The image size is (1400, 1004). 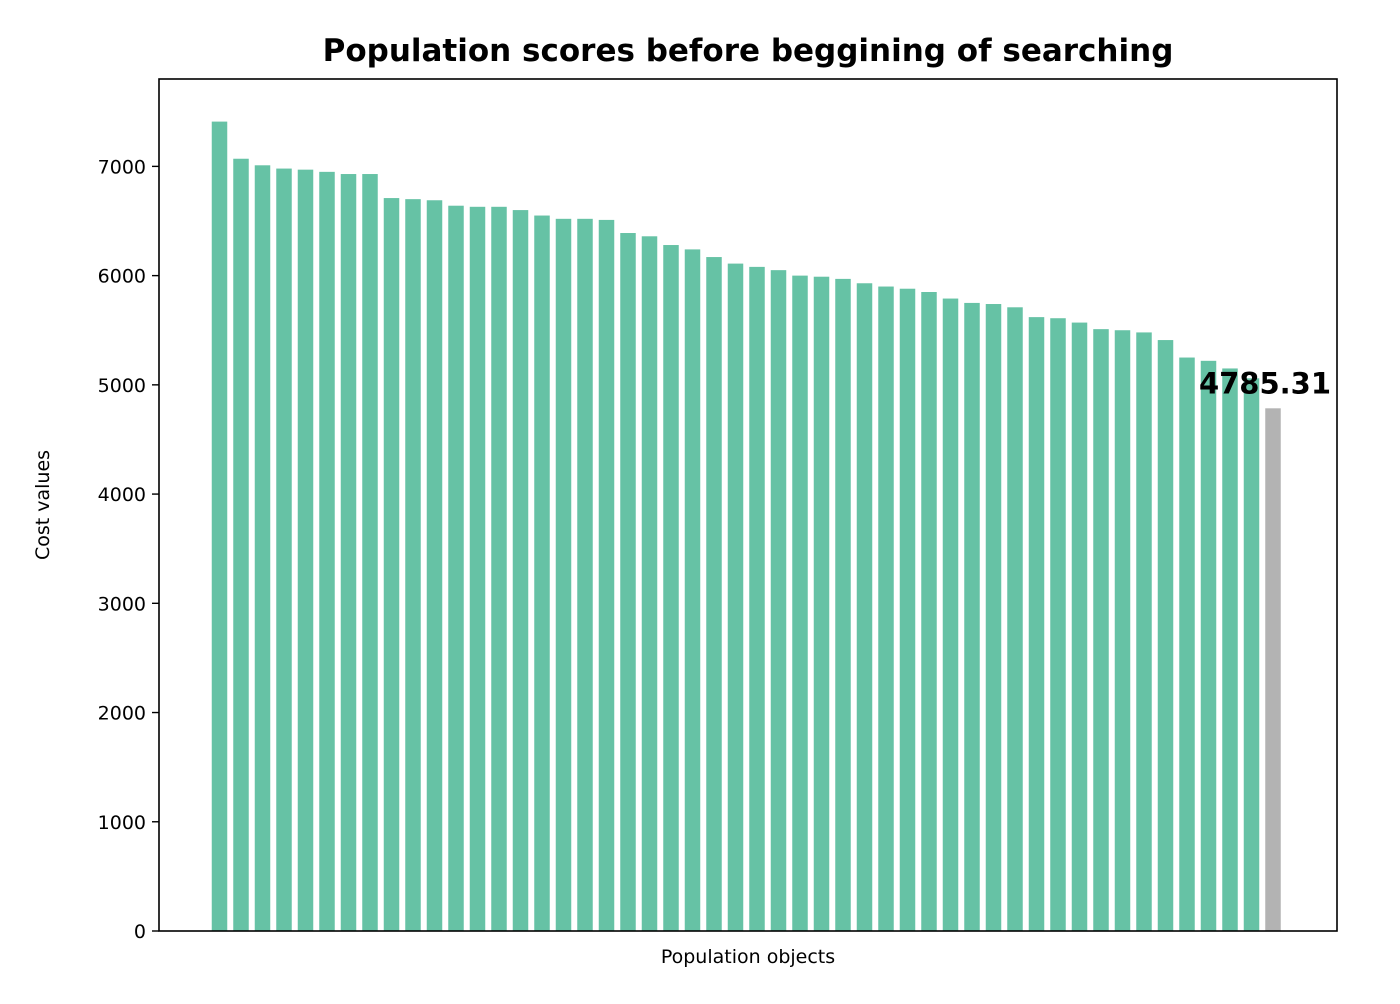 What do you see at coordinates (122, 167) in the screenshot?
I see `y-tick-label: 7000` at bounding box center [122, 167].